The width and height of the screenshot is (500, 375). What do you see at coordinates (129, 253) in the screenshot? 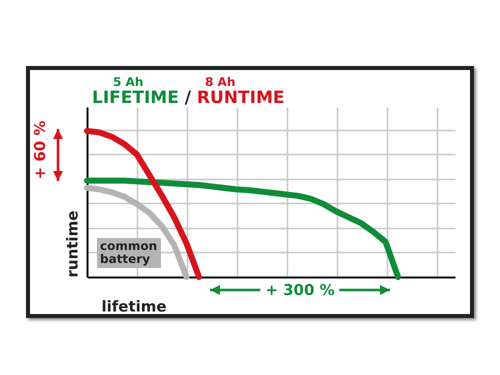
I see `series-label: common battery` at bounding box center [129, 253].